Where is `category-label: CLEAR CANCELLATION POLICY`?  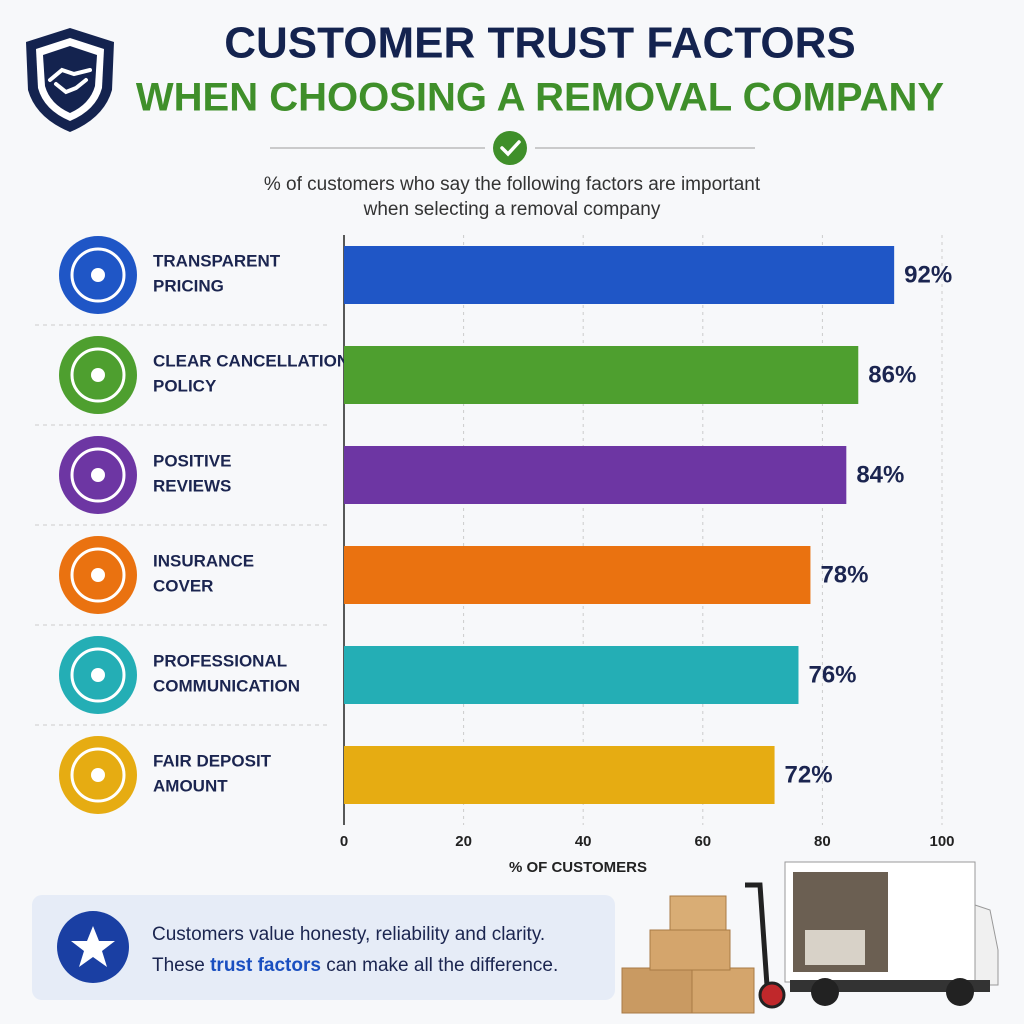
category-label: CLEAR CANCELLATION POLICY is located at coordinates (251, 374).